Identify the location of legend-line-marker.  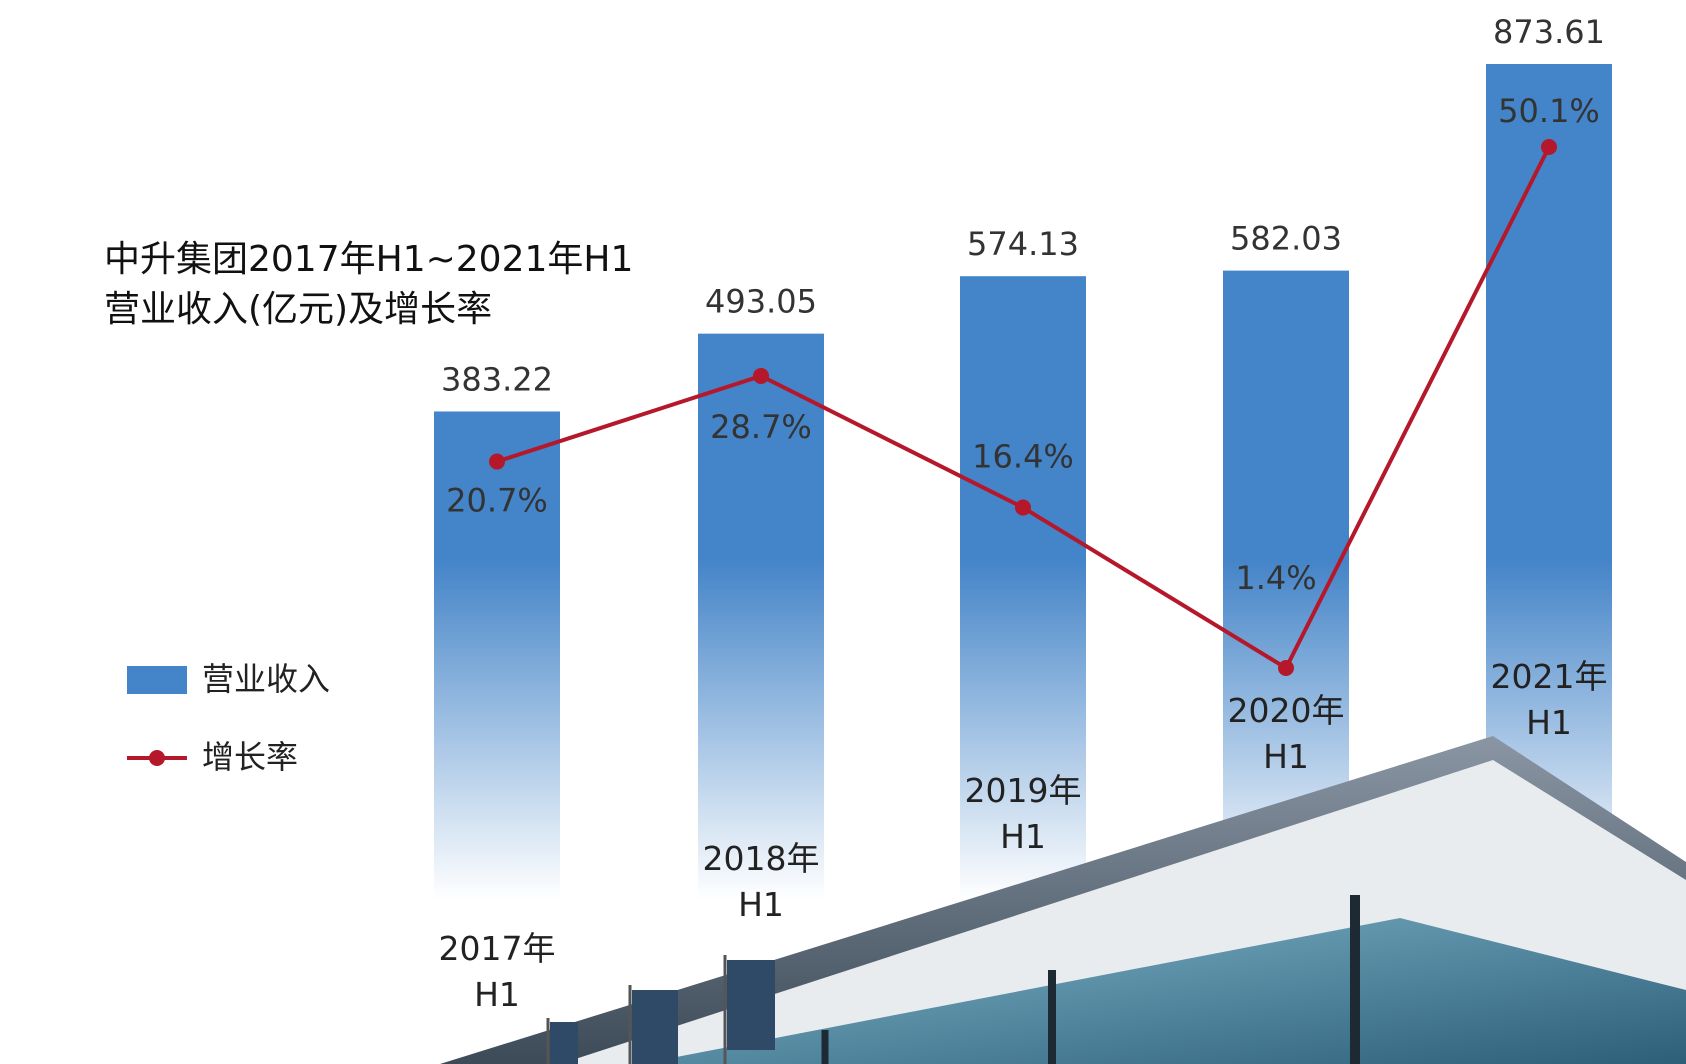
(157, 758).